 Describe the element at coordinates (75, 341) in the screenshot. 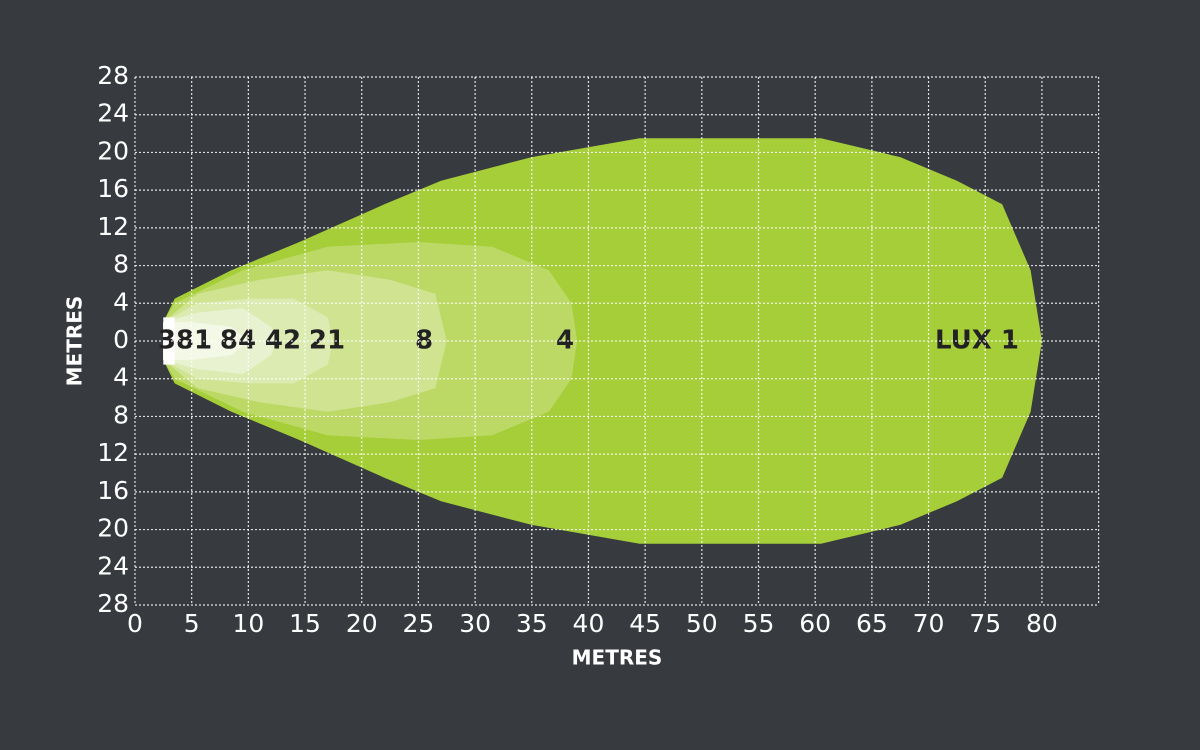

I see `y-axis-title: METRES` at that location.